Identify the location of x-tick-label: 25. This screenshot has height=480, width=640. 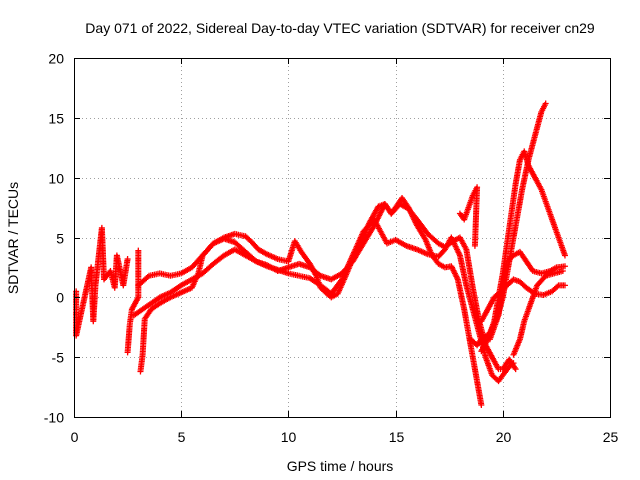
(611, 437).